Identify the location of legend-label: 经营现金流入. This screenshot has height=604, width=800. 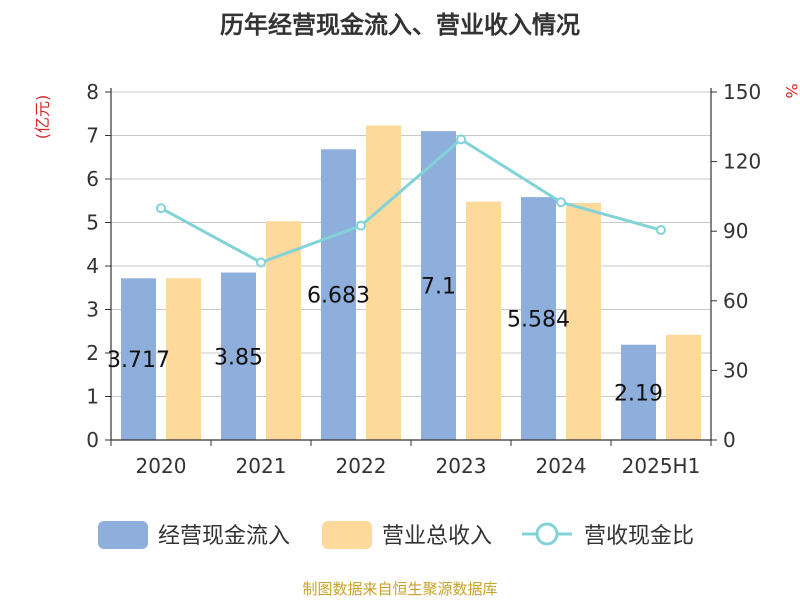
(224, 536).